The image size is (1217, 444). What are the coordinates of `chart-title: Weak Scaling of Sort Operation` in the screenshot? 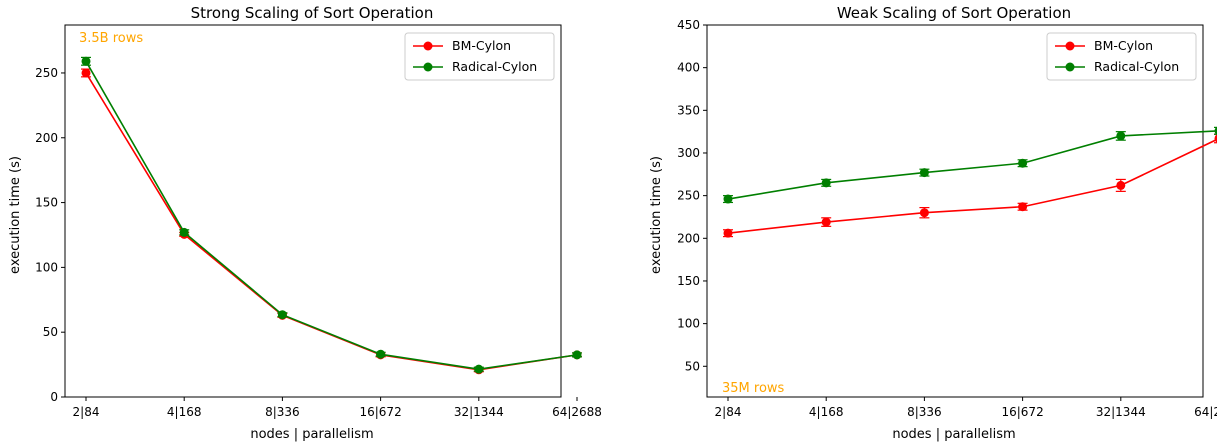 It's located at (954, 13).